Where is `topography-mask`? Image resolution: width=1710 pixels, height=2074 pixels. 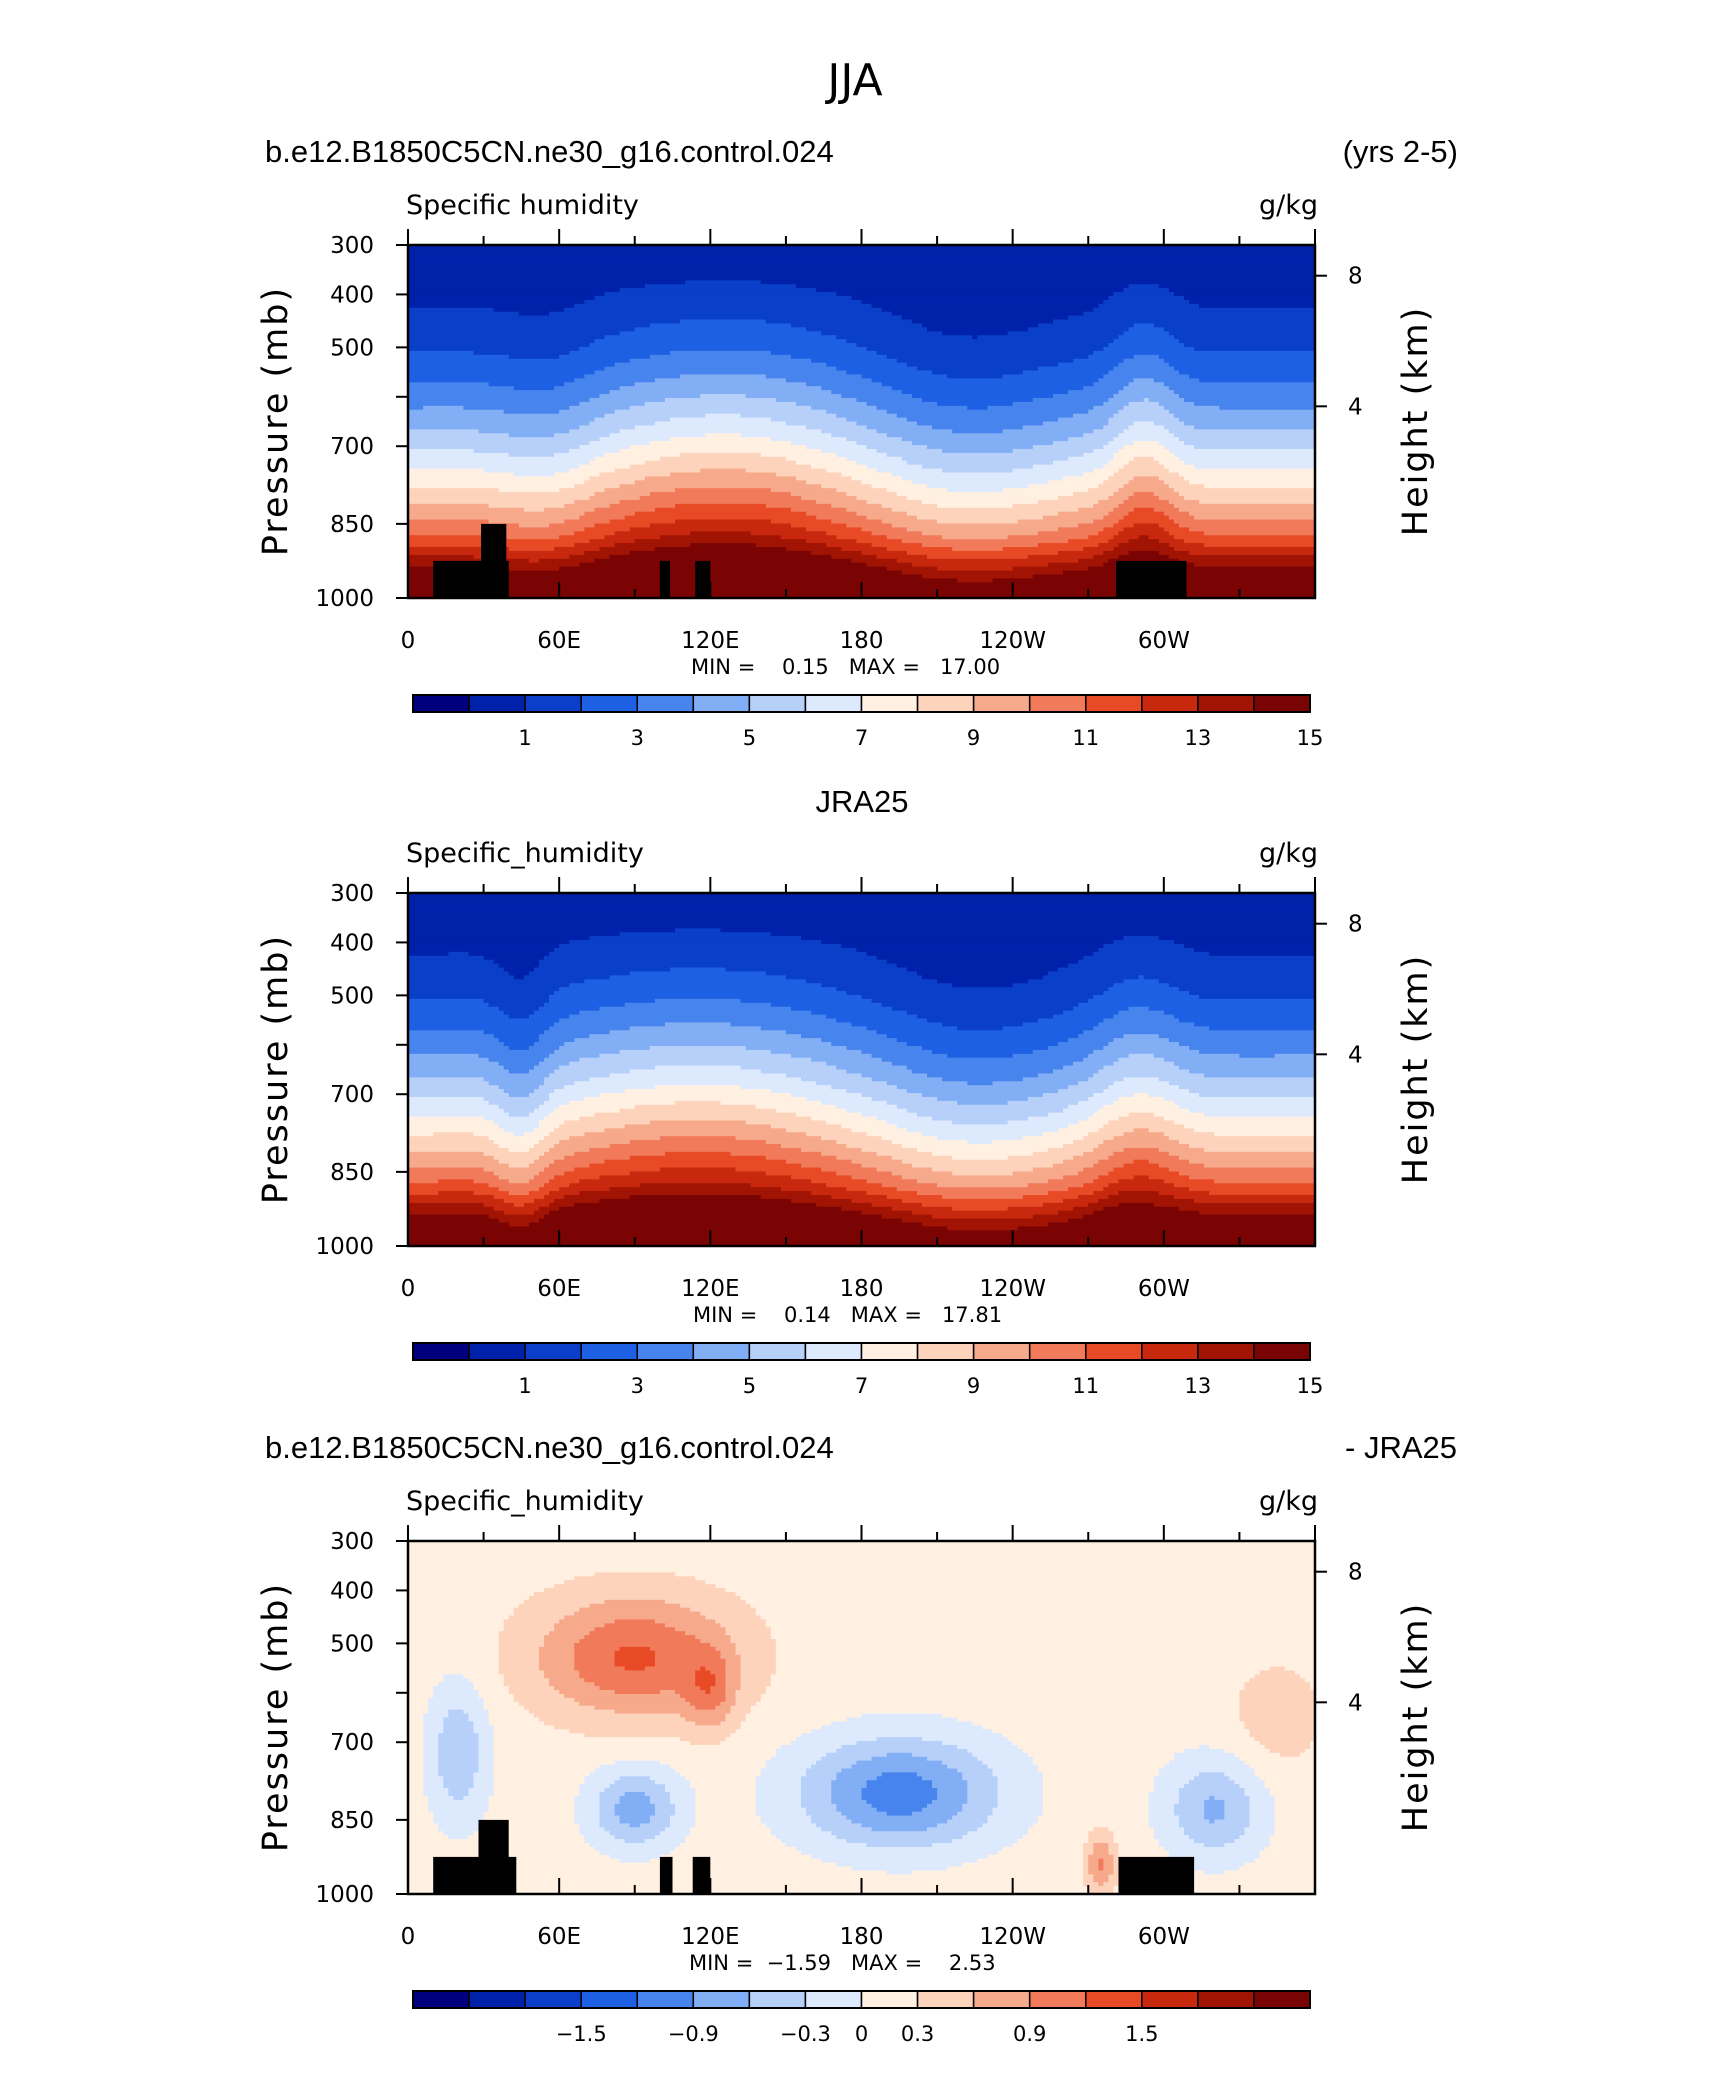
topography-mask is located at coordinates (701, 1875).